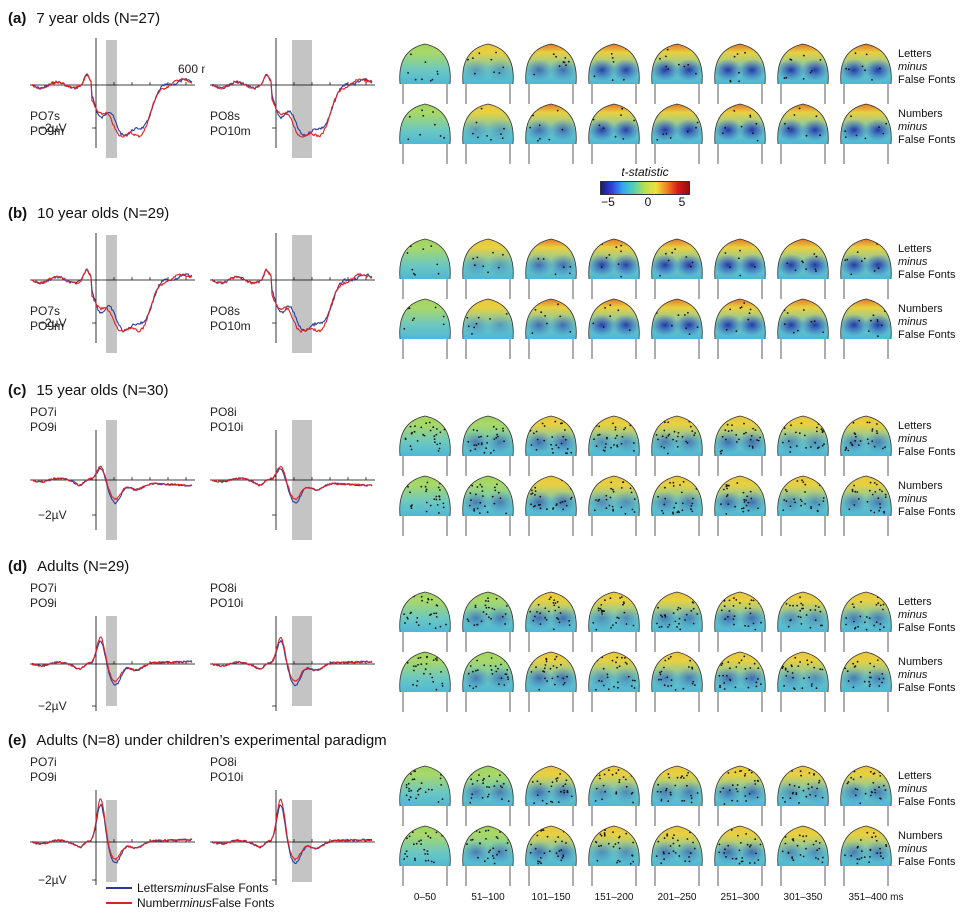 The image size is (960, 913). What do you see at coordinates (103, 213) in the screenshot?
I see `panel-heading: 10 year olds (N=29)` at bounding box center [103, 213].